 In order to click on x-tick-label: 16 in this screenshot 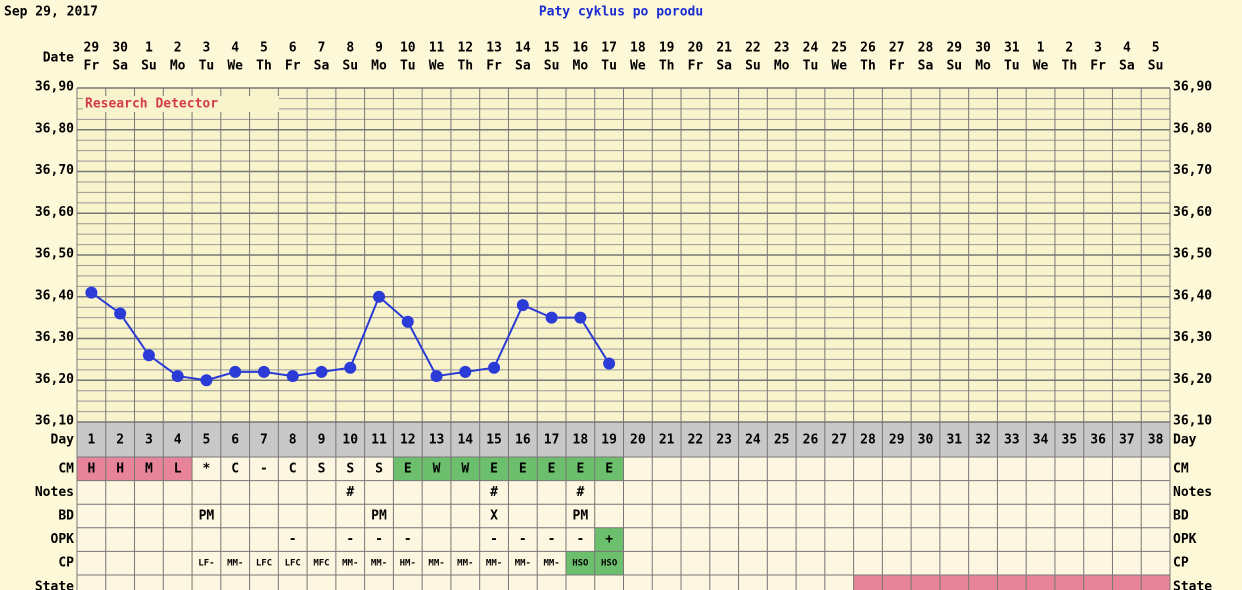, I will do `click(581, 48)`.